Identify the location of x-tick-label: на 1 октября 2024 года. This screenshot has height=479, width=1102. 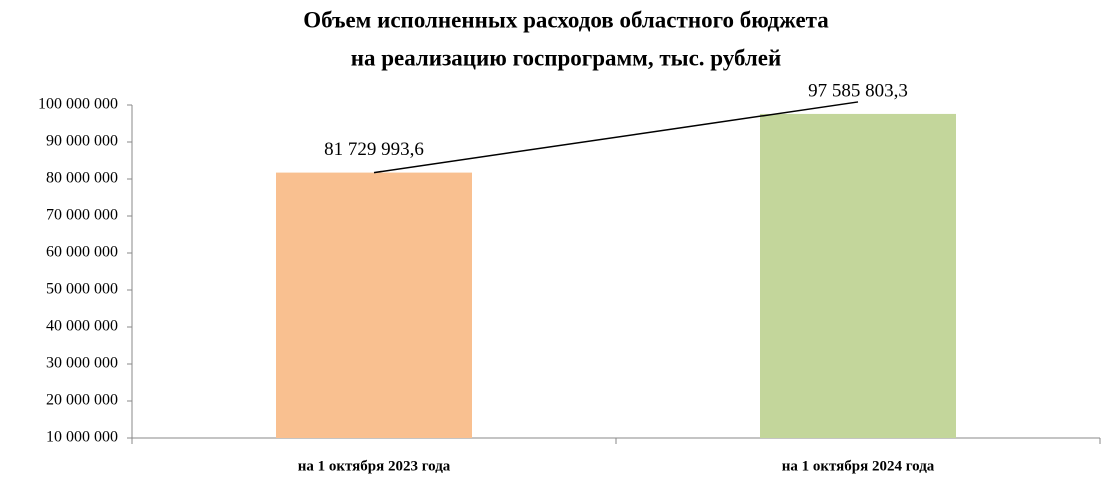
(858, 466).